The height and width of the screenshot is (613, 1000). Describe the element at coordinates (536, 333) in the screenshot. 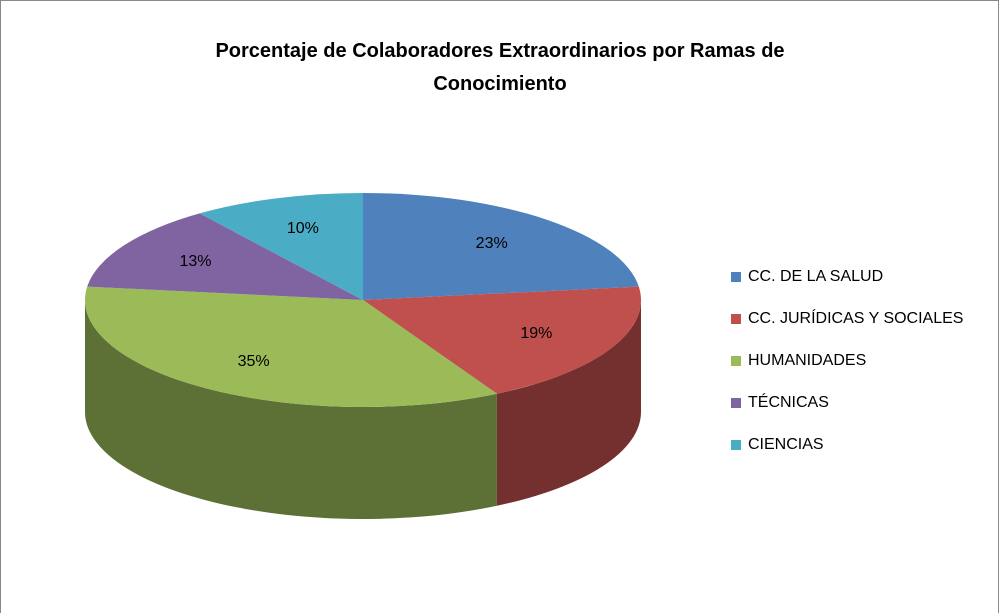

I see `data-label: 19%` at that location.